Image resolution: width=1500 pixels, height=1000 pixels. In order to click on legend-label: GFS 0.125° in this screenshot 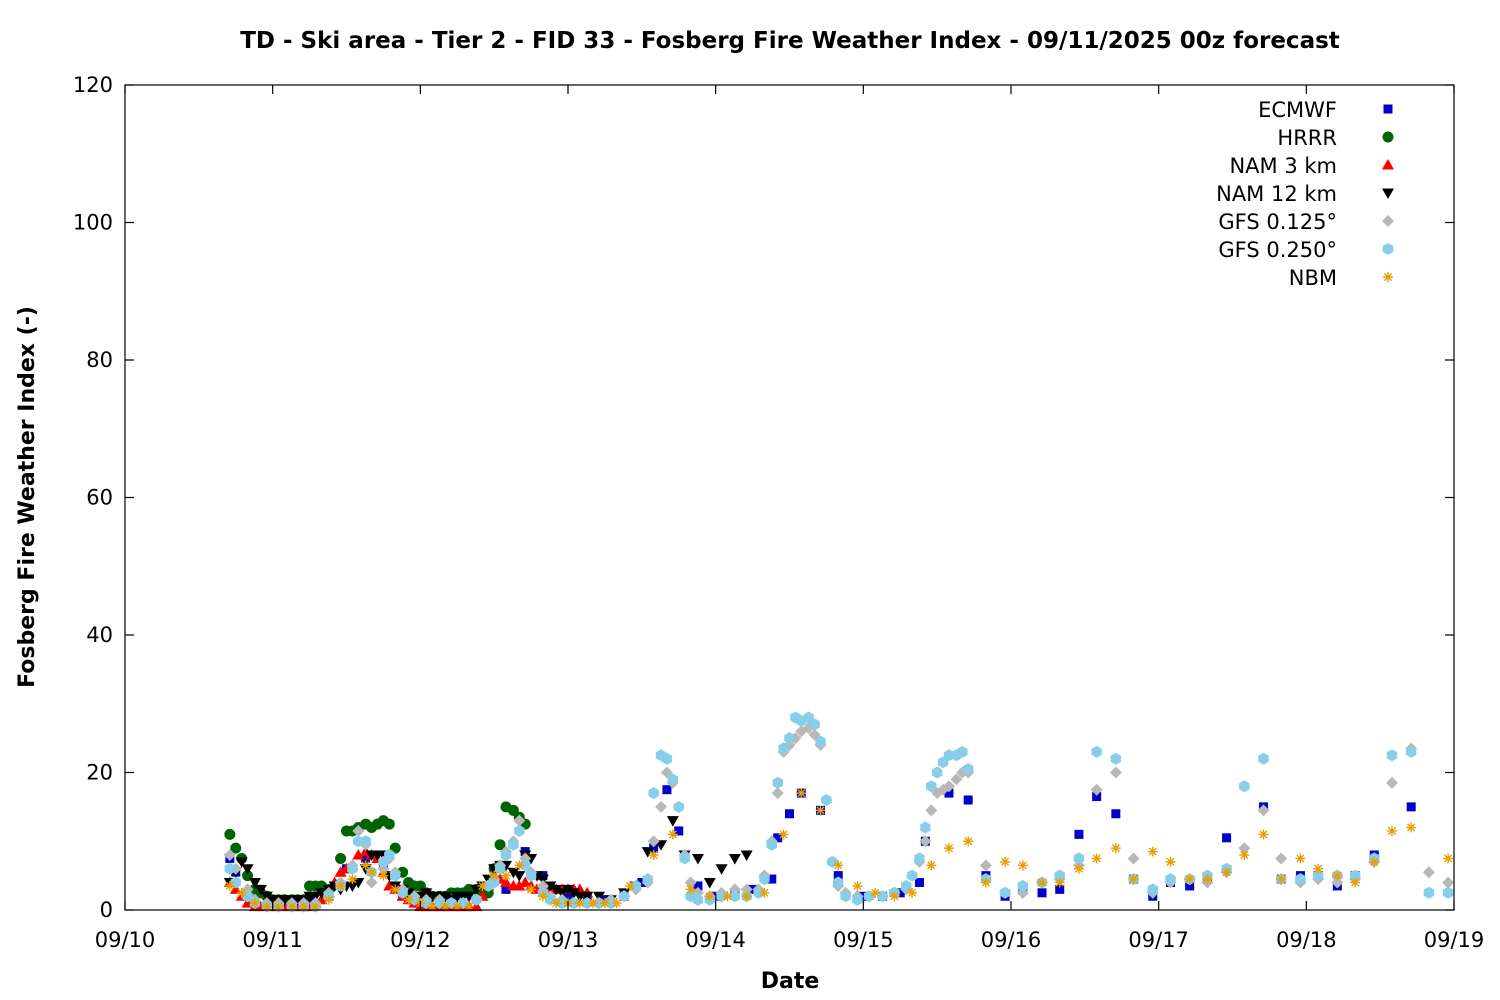, I will do `click(1277, 222)`.